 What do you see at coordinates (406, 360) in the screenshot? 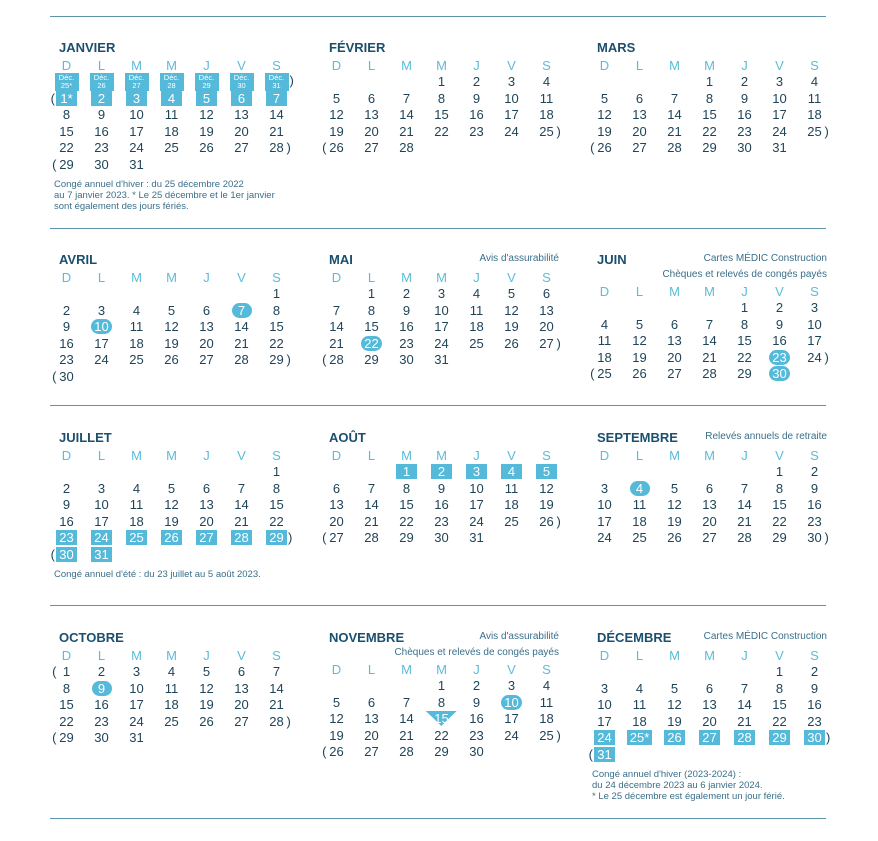
I see `day-number: 30` at bounding box center [406, 360].